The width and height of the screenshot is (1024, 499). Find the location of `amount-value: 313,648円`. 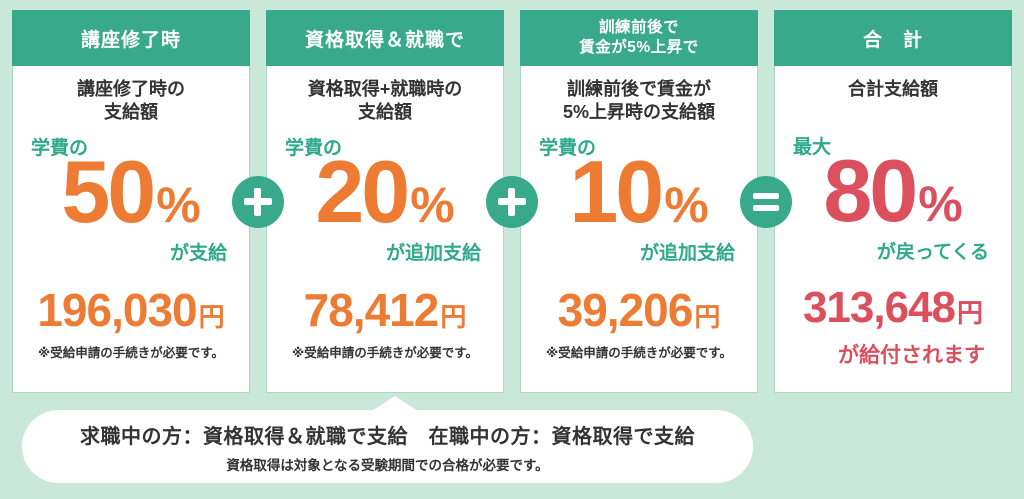

amount-value: 313,648円 is located at coordinates (893, 308).